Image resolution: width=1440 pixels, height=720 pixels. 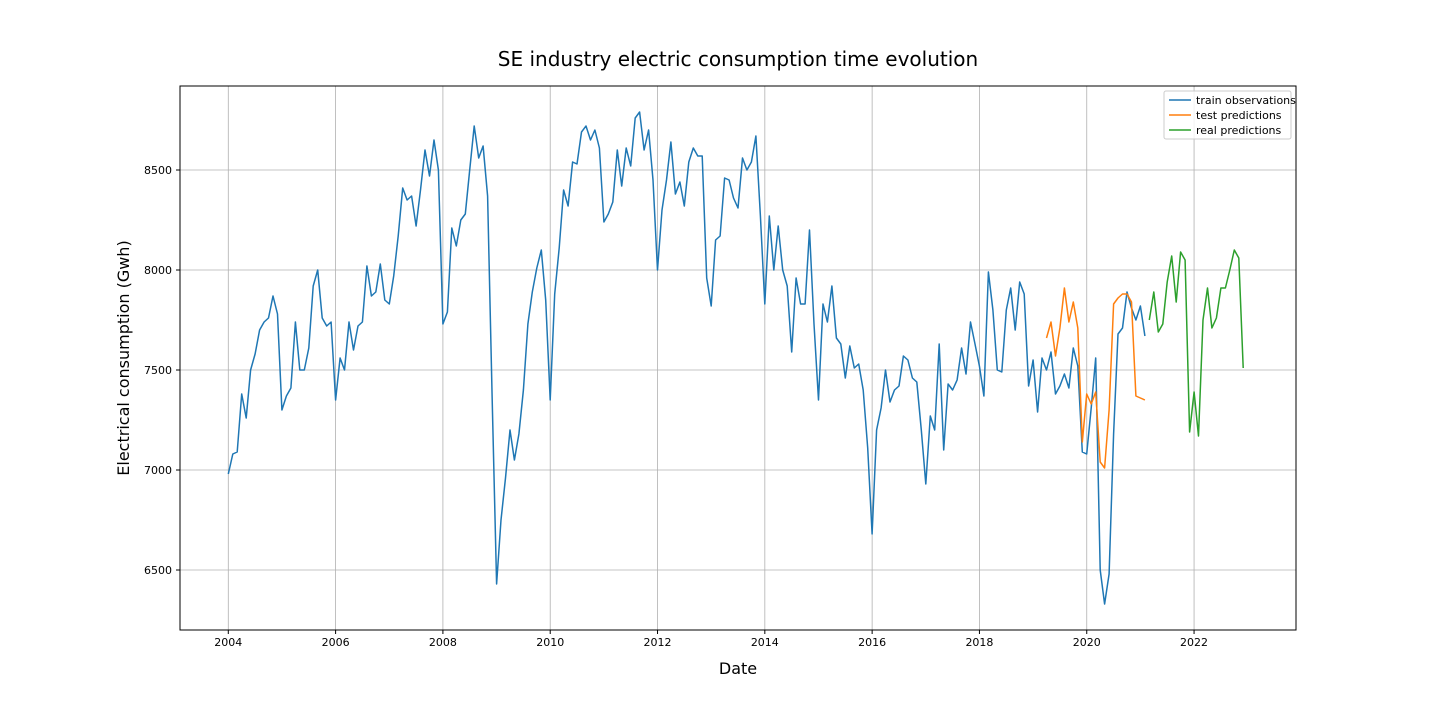 What do you see at coordinates (1095, 378) in the screenshot?
I see `series-line-test-predictions` at bounding box center [1095, 378].